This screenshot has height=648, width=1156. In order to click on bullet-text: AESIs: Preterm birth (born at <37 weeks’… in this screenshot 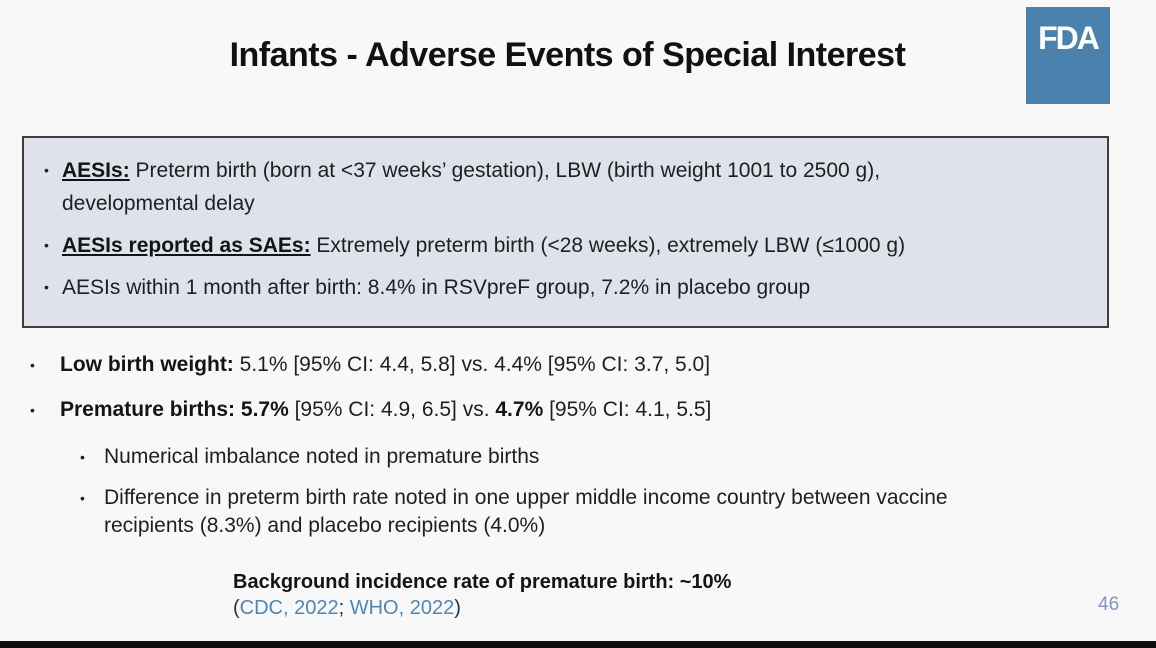, I will do `click(471, 187)`.